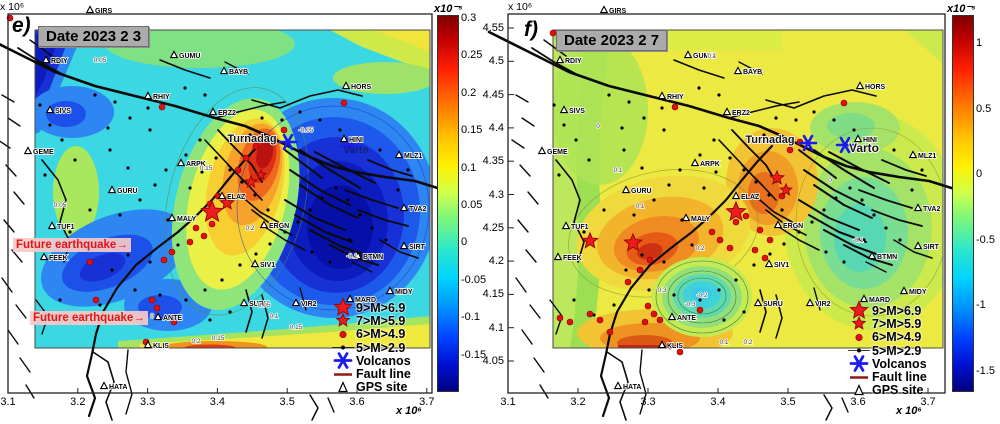 Image resolution: width=1000 pixels, height=424 pixels. Describe the element at coordinates (43, 152) in the screenshot. I see `gps-site-label: GEME` at that location.